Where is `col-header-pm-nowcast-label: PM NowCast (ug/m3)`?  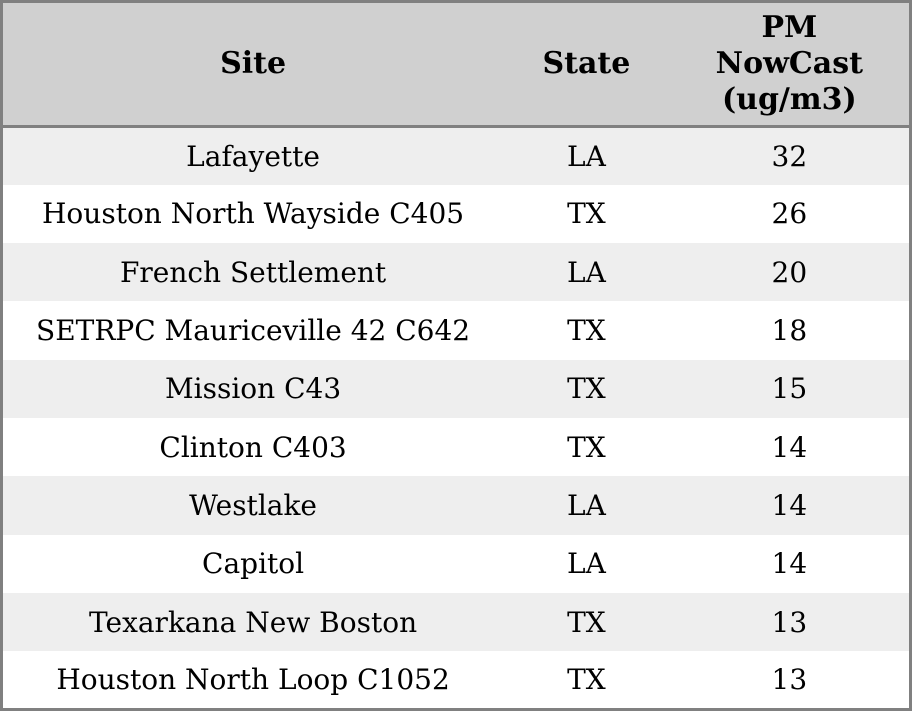
col-header-pm-nowcast-label: PM NowCast (ug/m3) is located at coordinates (789, 63).